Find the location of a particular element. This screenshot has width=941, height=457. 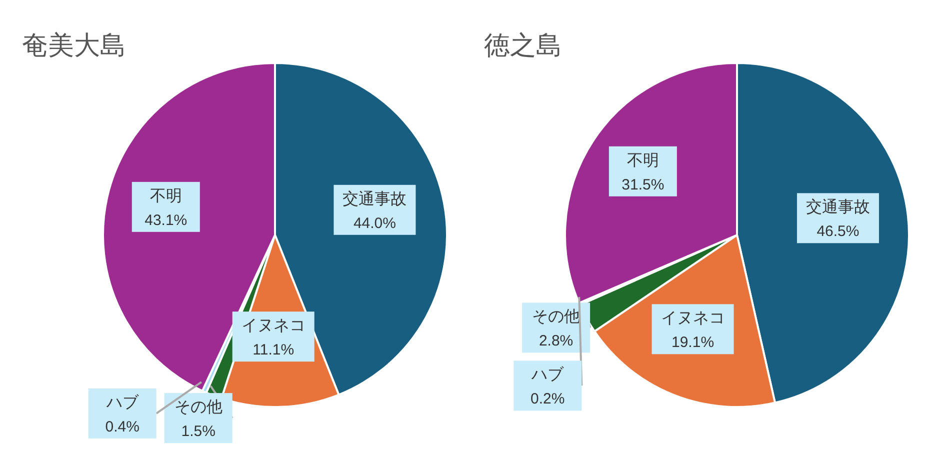

data-label: 43.1% is located at coordinates (166, 220).